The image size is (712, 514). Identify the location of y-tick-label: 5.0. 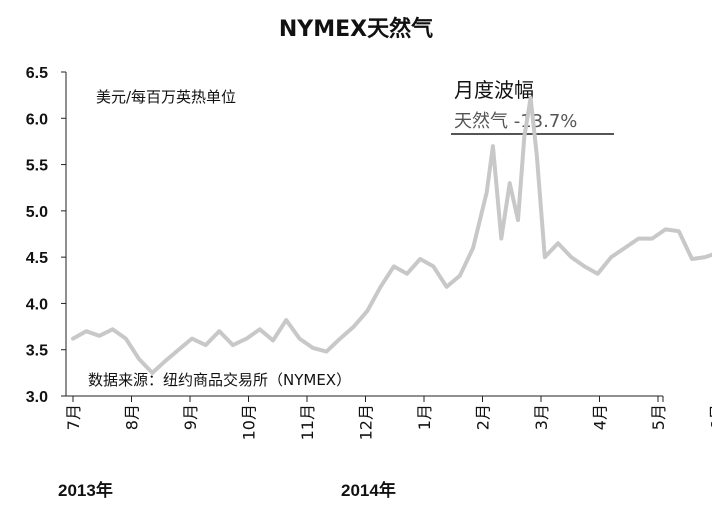
(37, 212).